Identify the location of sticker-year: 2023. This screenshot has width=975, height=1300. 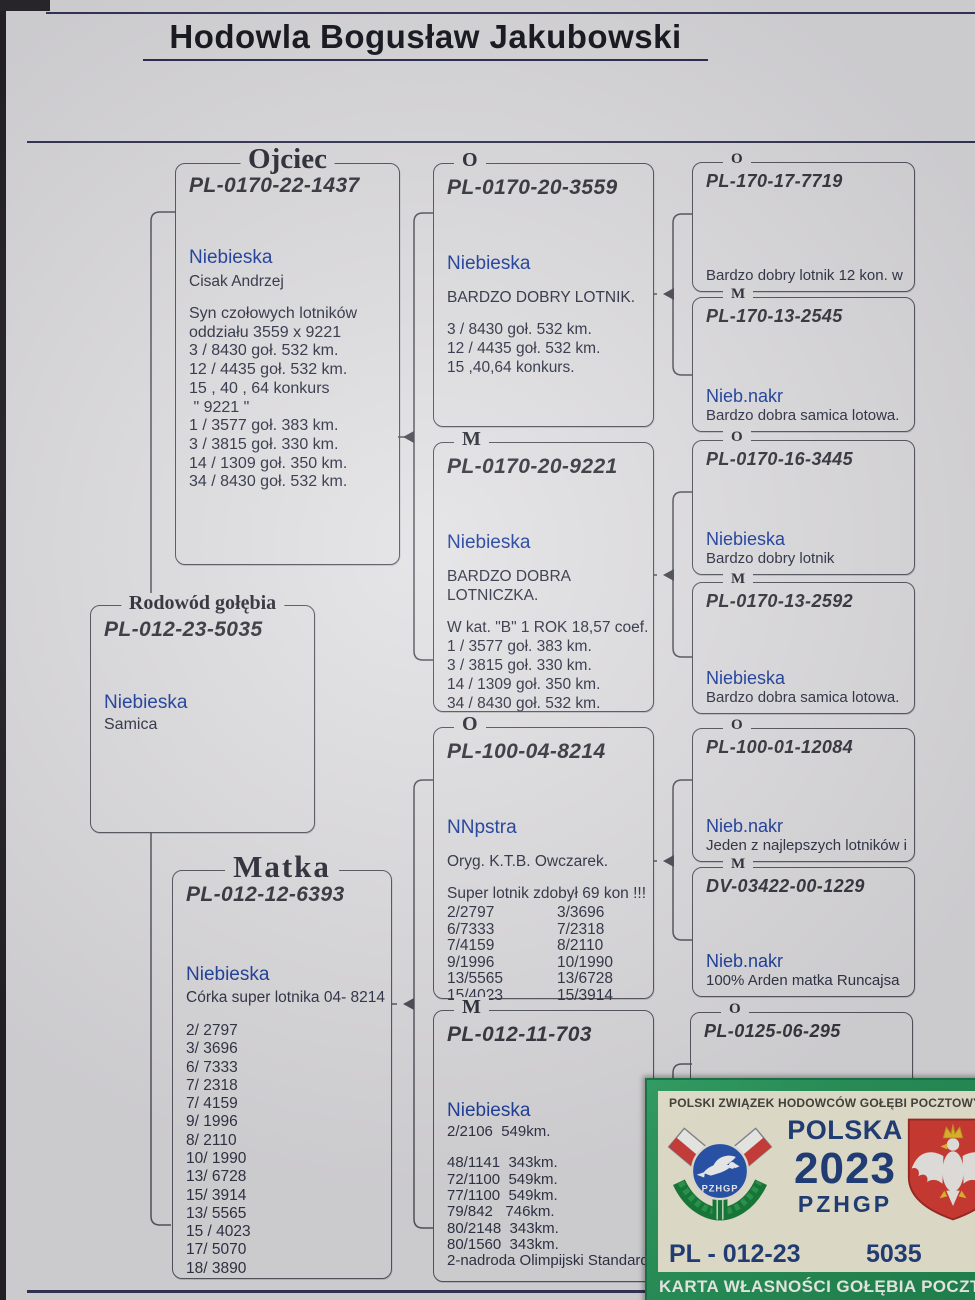
(845, 1168).